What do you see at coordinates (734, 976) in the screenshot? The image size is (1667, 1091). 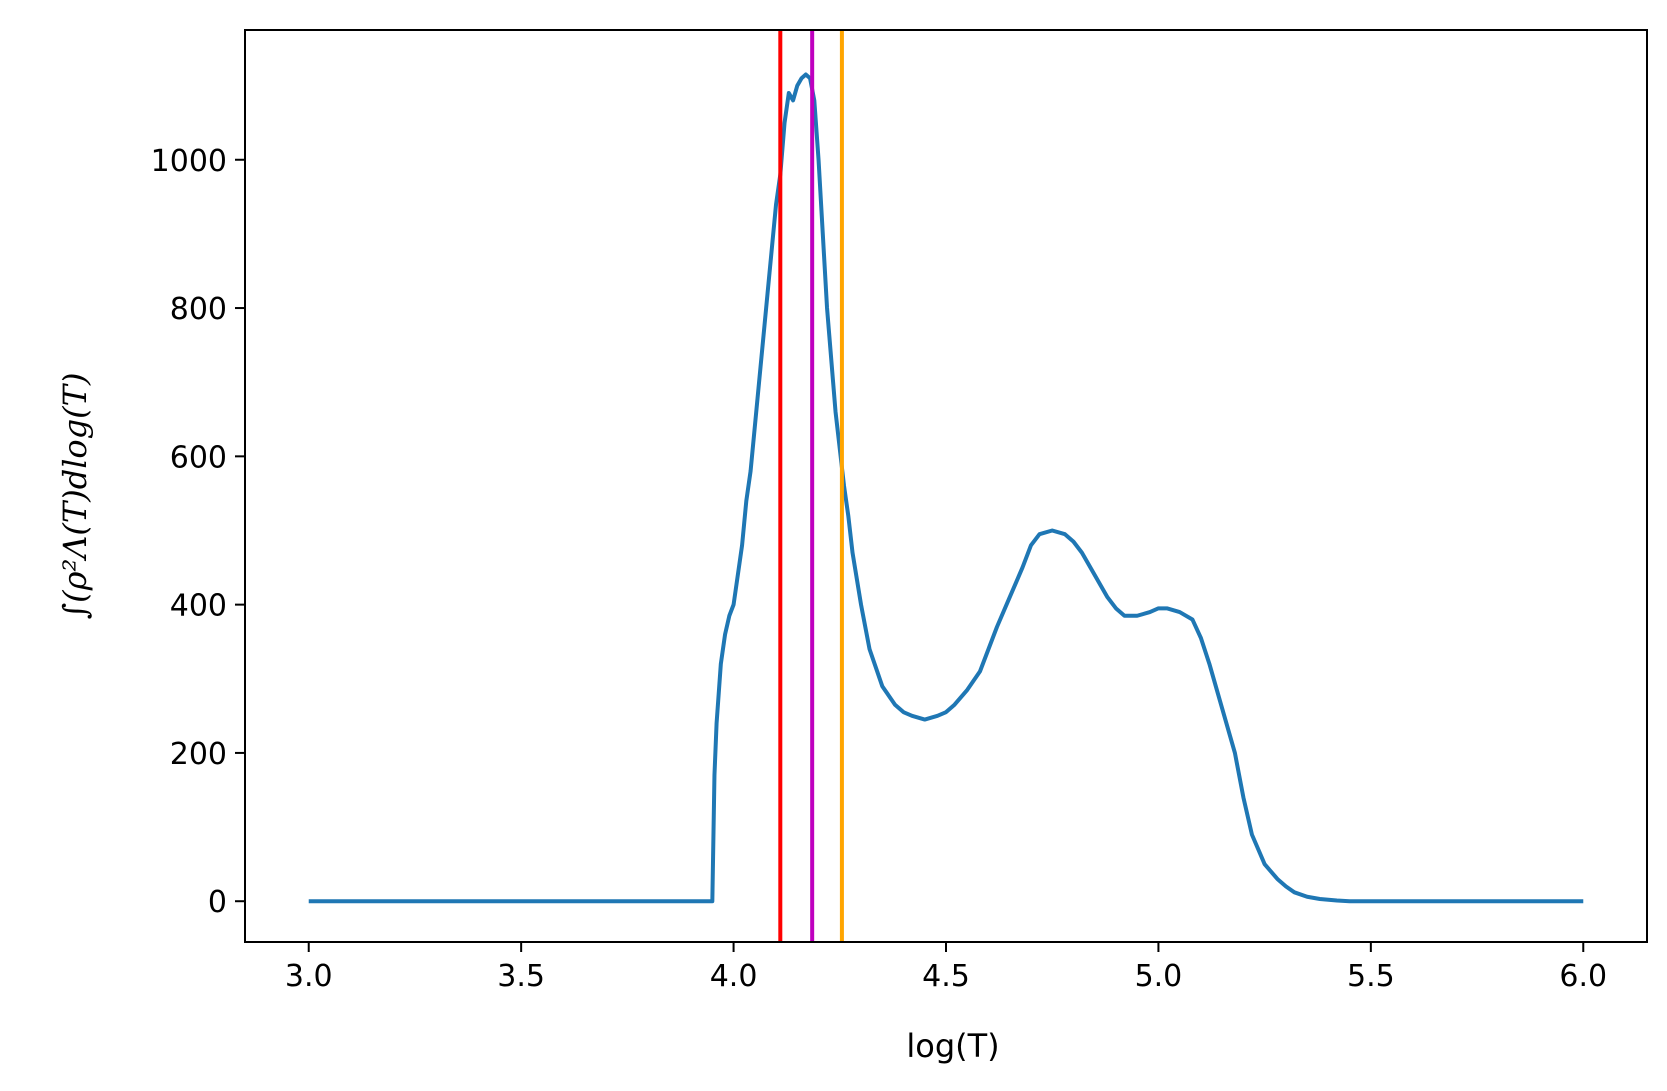 I see `x-tick-label-2: 4.0` at bounding box center [734, 976].